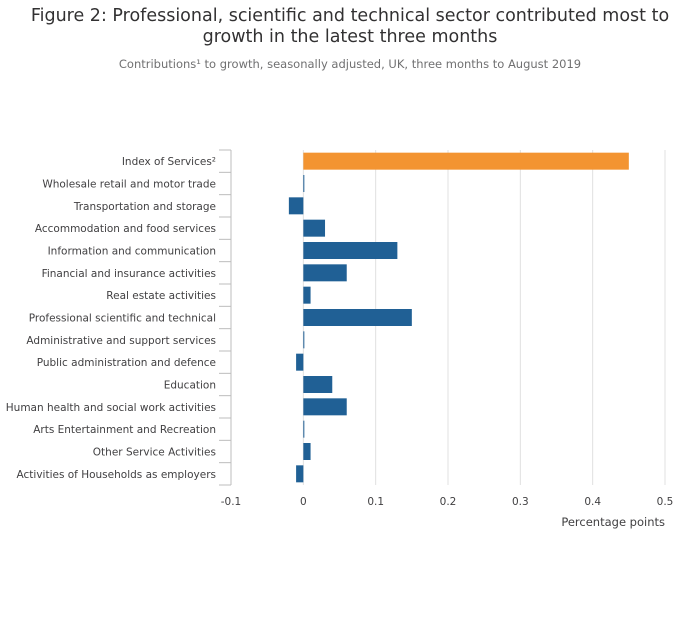 The width and height of the screenshot is (700, 635). I want to click on x-tick-label: 0.2, so click(448, 502).